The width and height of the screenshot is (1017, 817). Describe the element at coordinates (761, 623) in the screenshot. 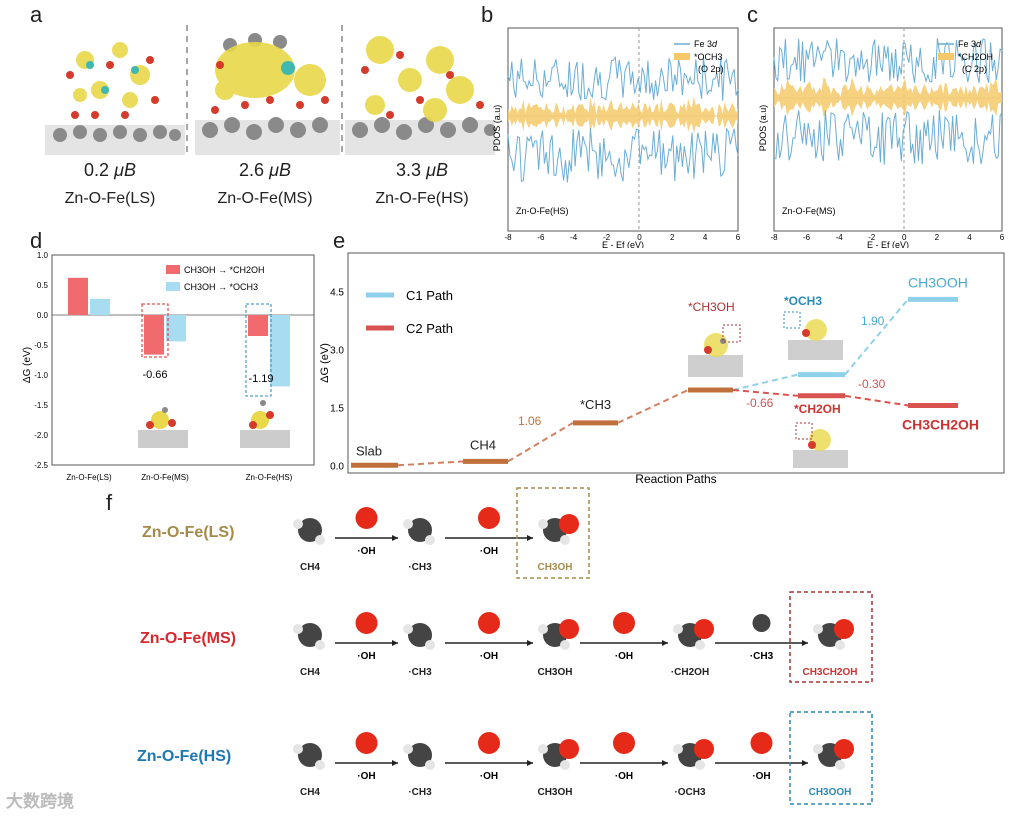

I see `reagent-ch3` at that location.